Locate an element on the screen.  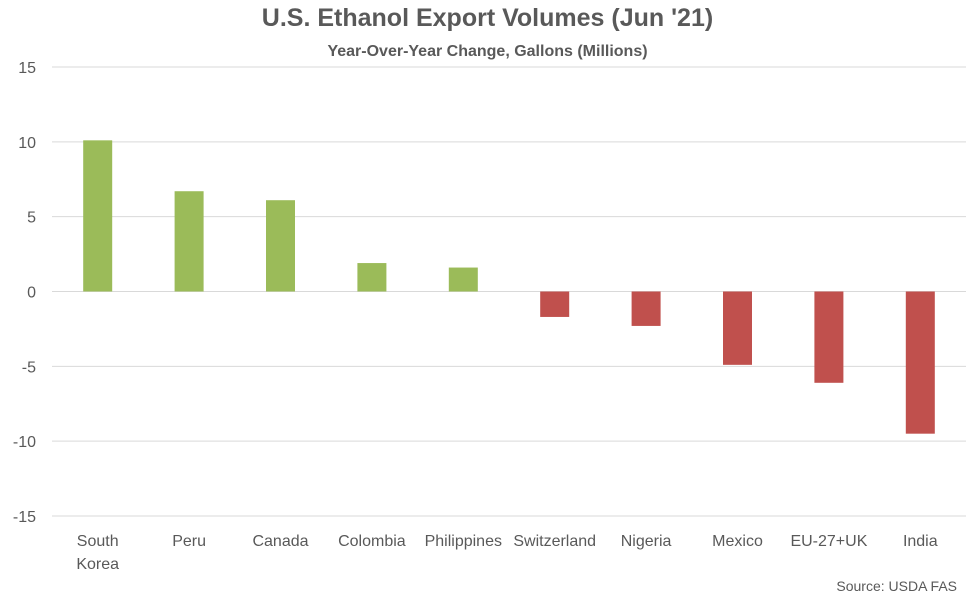
x-tick-label: Canada is located at coordinates (280, 541).